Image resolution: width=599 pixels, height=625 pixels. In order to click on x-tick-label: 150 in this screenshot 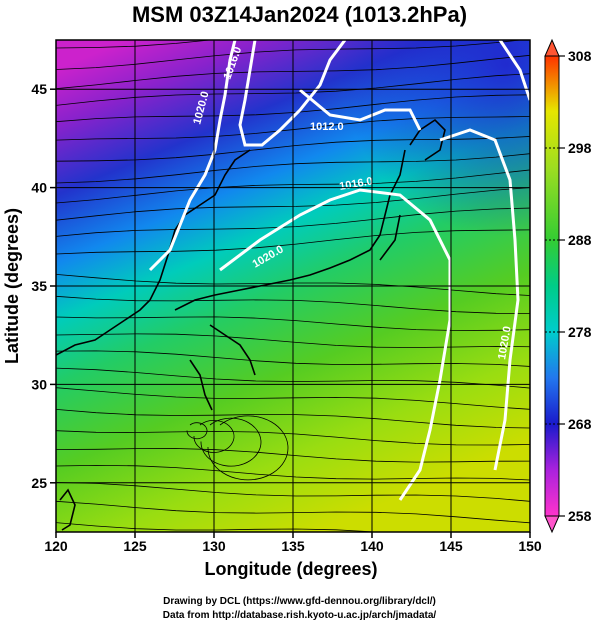, I will do `click(530, 546)`.